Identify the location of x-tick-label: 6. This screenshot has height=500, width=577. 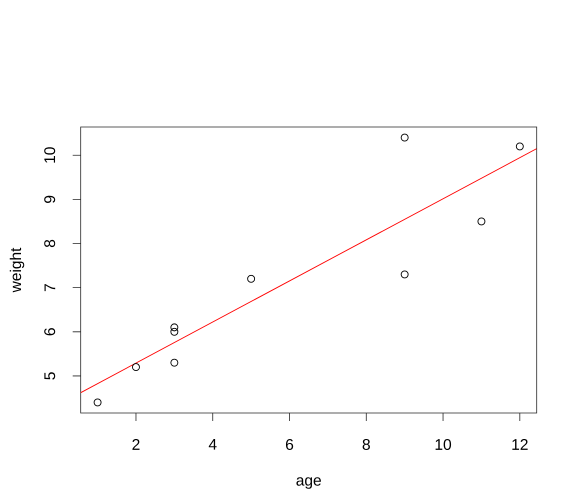
(290, 444).